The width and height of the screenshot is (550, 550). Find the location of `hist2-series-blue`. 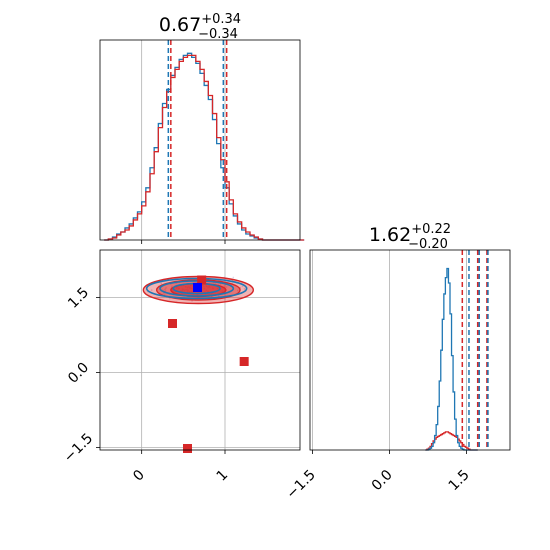

hist2-series-blue is located at coordinates (451, 359).